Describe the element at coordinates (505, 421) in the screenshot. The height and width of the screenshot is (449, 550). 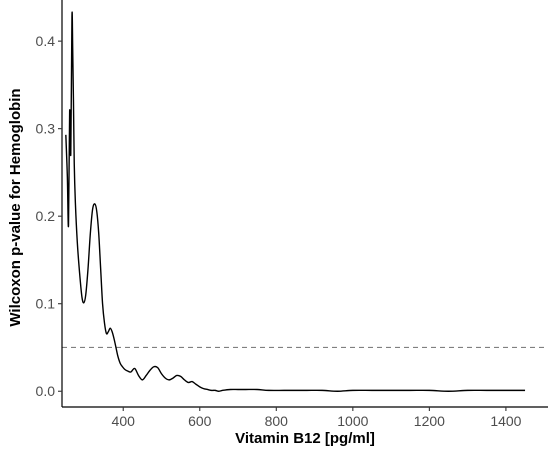
I see `x-tick-label: 1400` at that location.